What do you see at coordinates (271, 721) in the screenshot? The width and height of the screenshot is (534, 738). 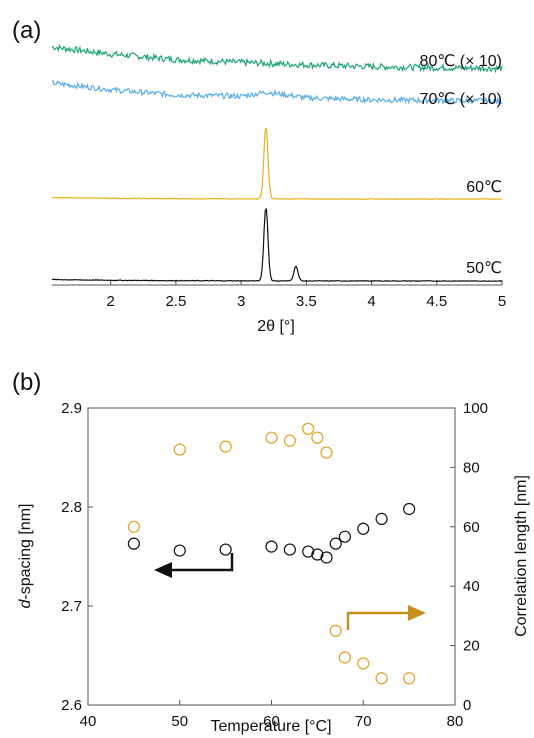 I see `b-x-tick-label: 60` at bounding box center [271, 721].